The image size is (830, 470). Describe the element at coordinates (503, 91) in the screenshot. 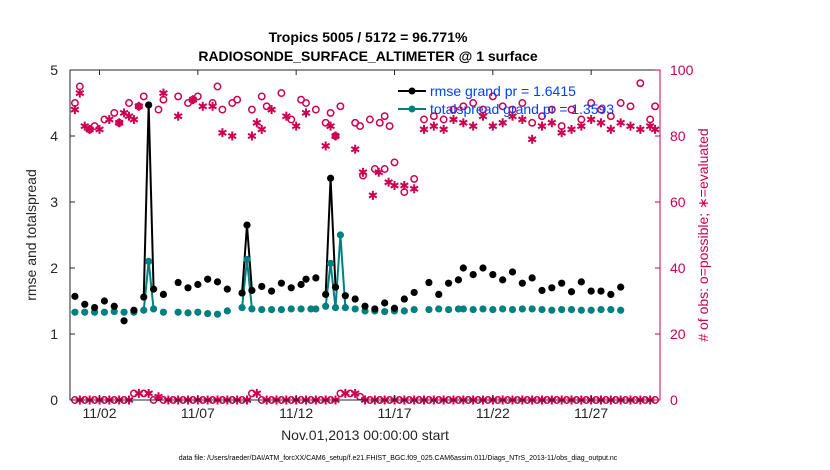

I see `legend-rmse-label: rmse grand pr = 1.6415` at that location.